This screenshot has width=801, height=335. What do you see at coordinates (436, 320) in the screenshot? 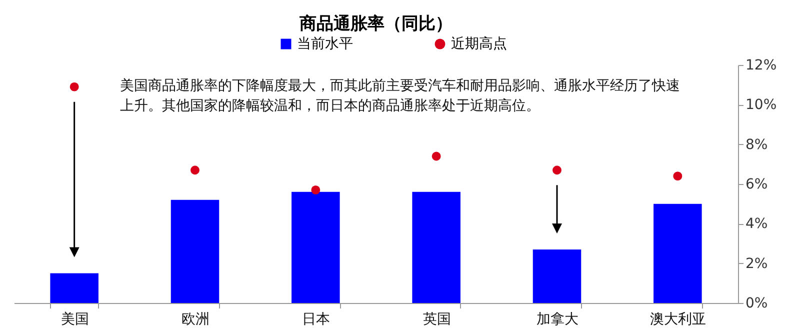
I see `x-tick-label: 英国` at bounding box center [436, 320].